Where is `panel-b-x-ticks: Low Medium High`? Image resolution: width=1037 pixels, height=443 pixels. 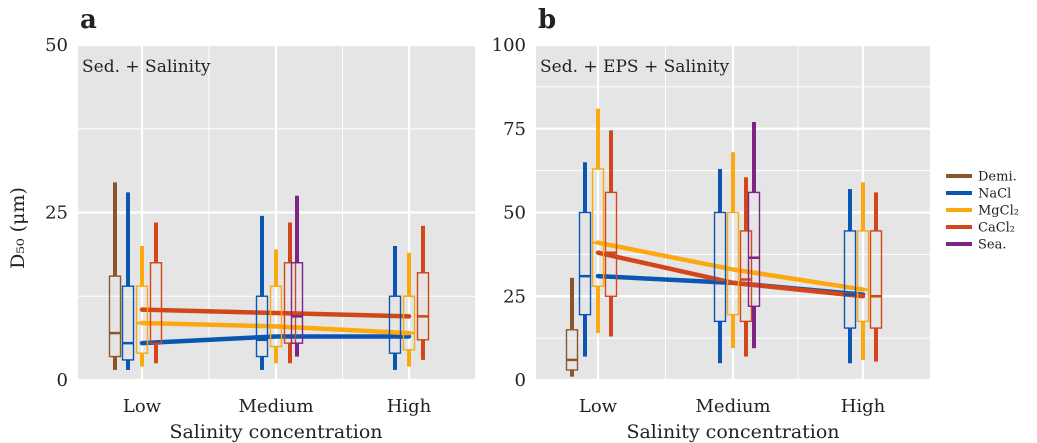
panel-b-x-ticks: Low Medium High is located at coordinates (732, 406).